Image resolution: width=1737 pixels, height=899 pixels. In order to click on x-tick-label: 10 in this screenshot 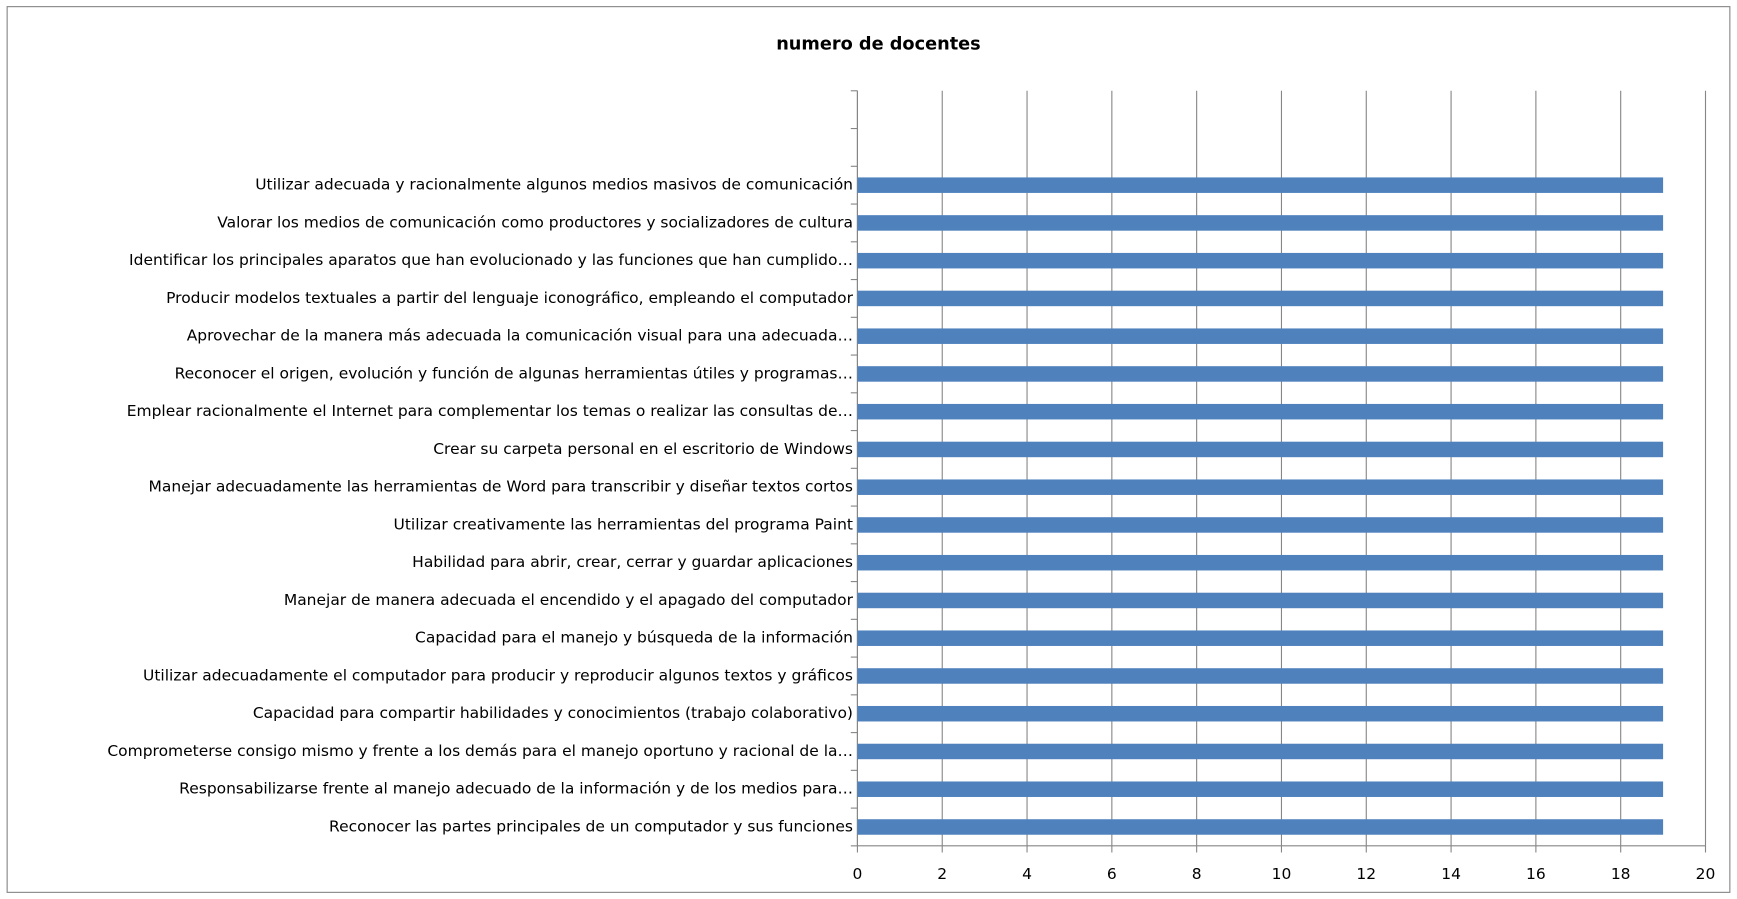, I will do `click(1282, 874)`.